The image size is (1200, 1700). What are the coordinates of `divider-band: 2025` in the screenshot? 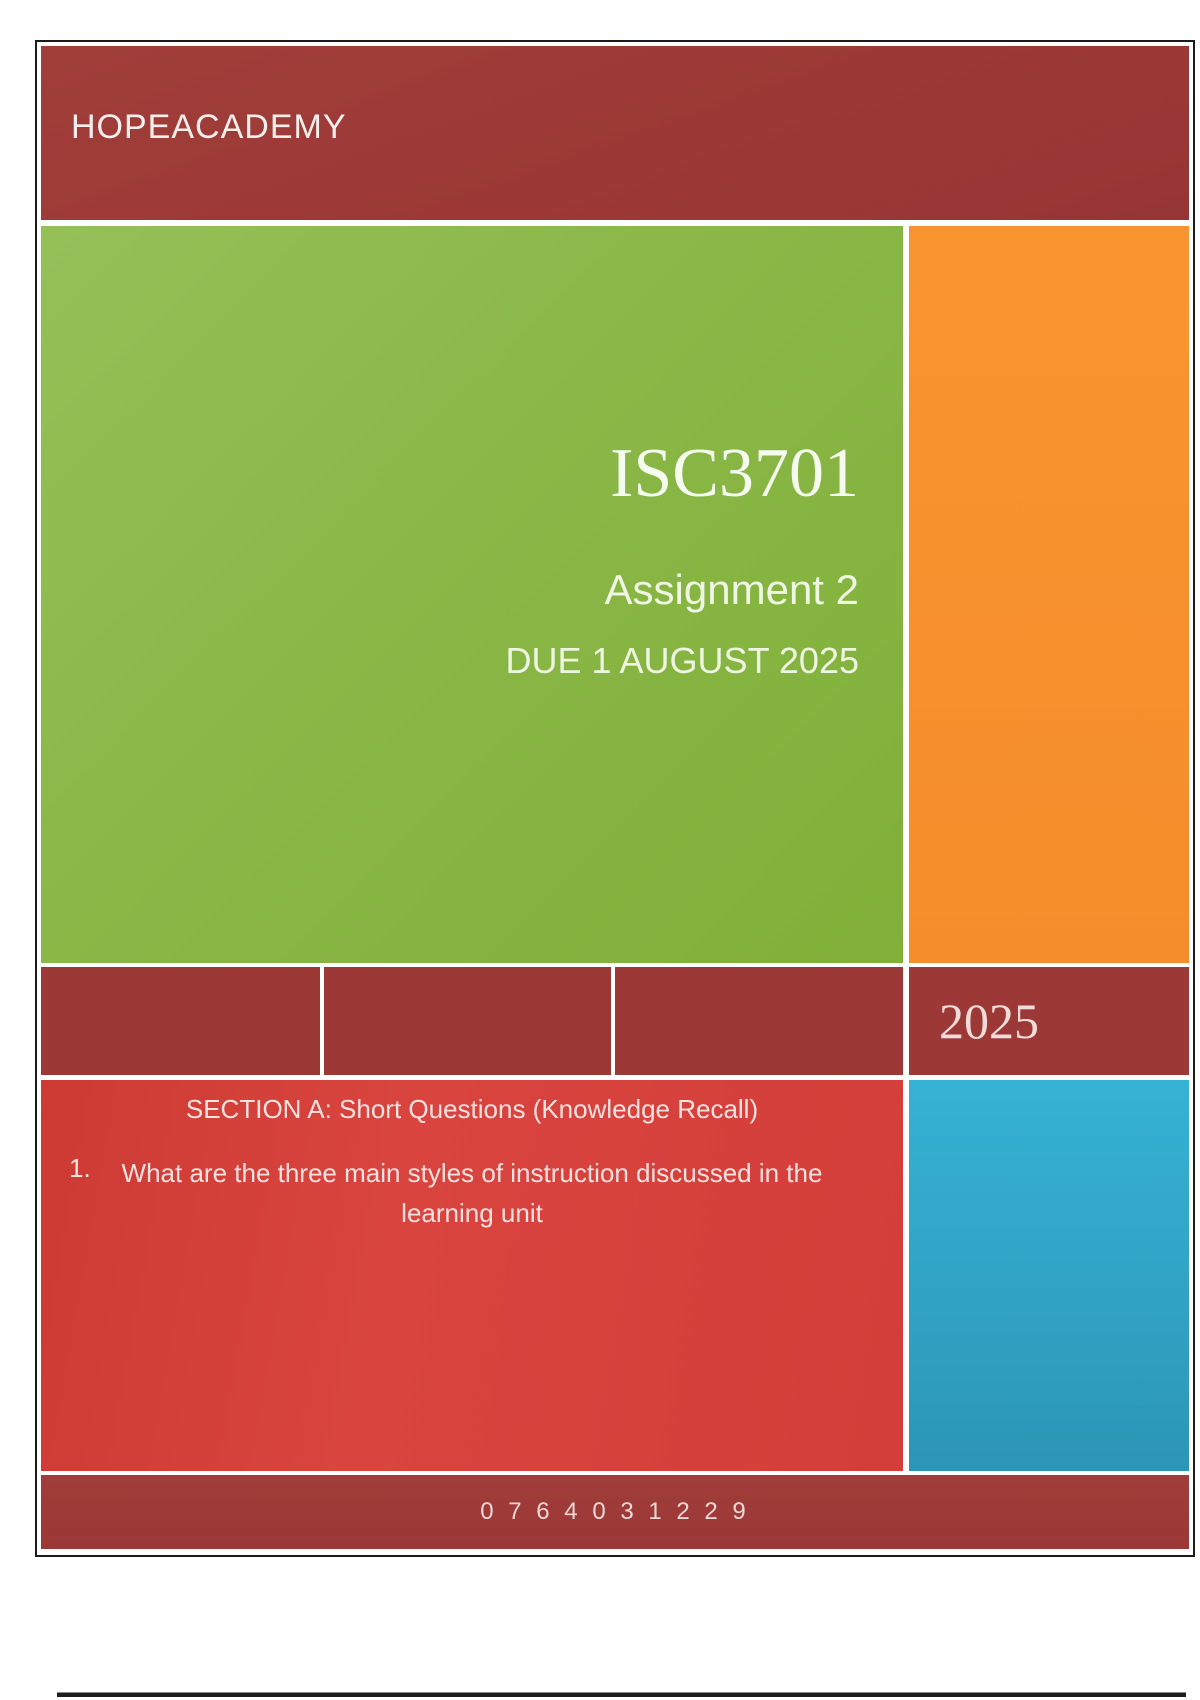 It's located at (615, 1021).